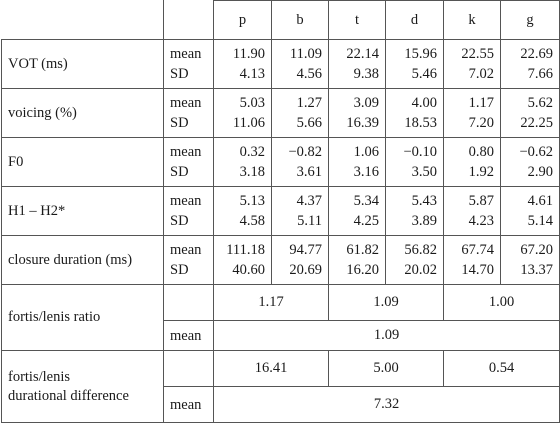 The width and height of the screenshot is (560, 423). What do you see at coordinates (481, 172) in the screenshot?
I see `sd-value: 1.92` at bounding box center [481, 172].